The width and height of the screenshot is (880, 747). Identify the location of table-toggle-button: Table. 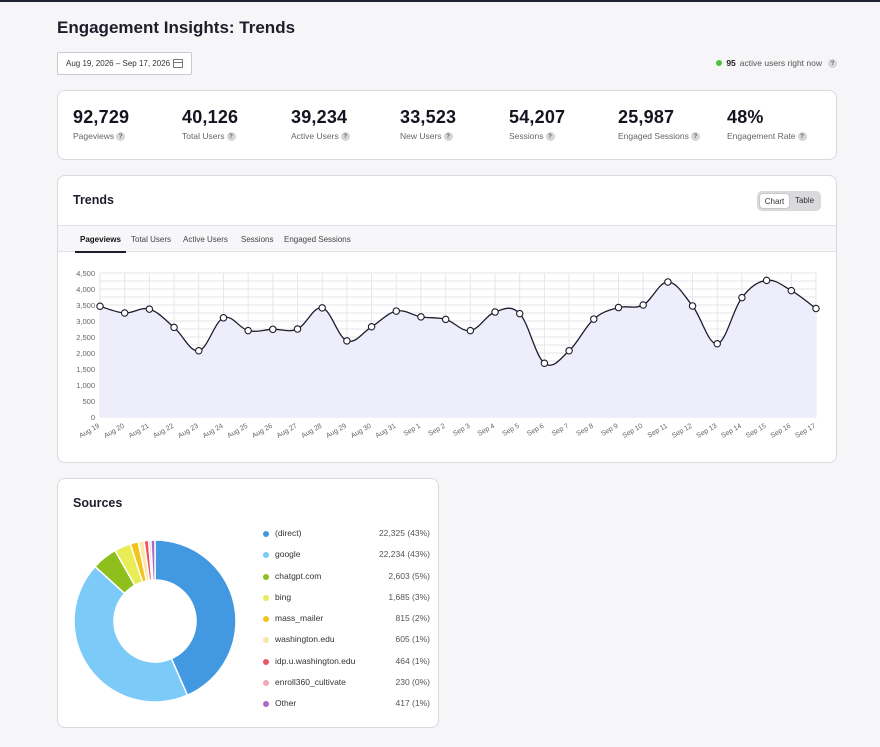
(804, 200).